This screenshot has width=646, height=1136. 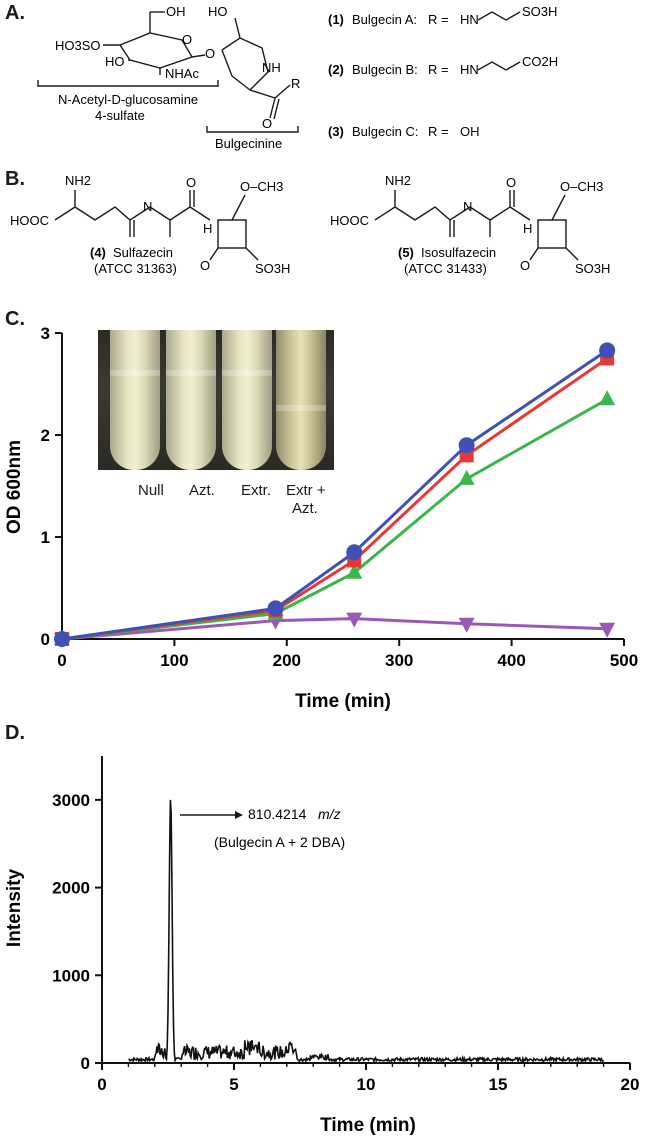 I want to click on peak-mz: 810.4214, so click(x=277, y=814).